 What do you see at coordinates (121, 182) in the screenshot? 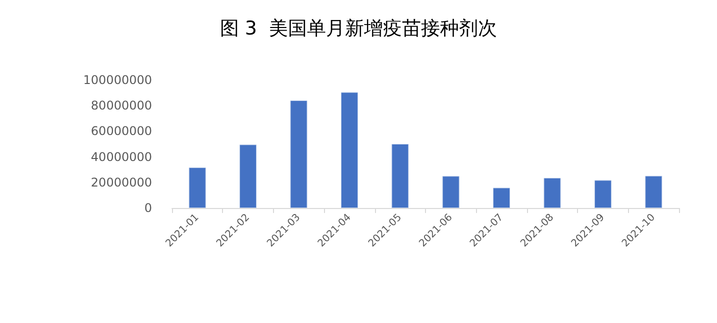
I see `y-tick-label: 20000000` at bounding box center [121, 182].